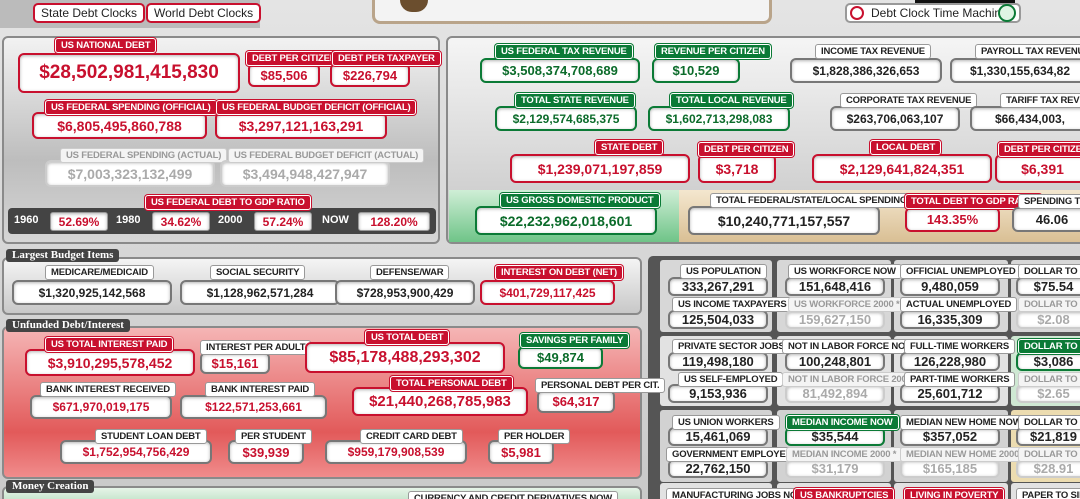  I want to click on clock-label: PRIVATE SECTOR JOBS, so click(731, 346).